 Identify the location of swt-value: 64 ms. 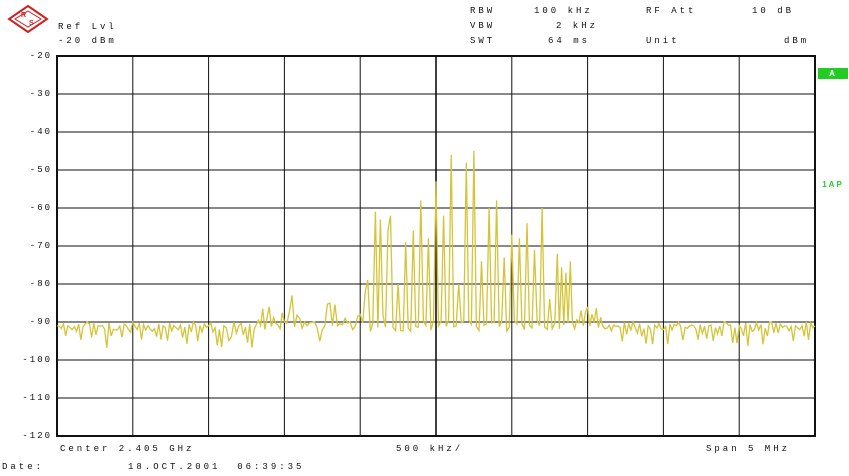
(569, 41).